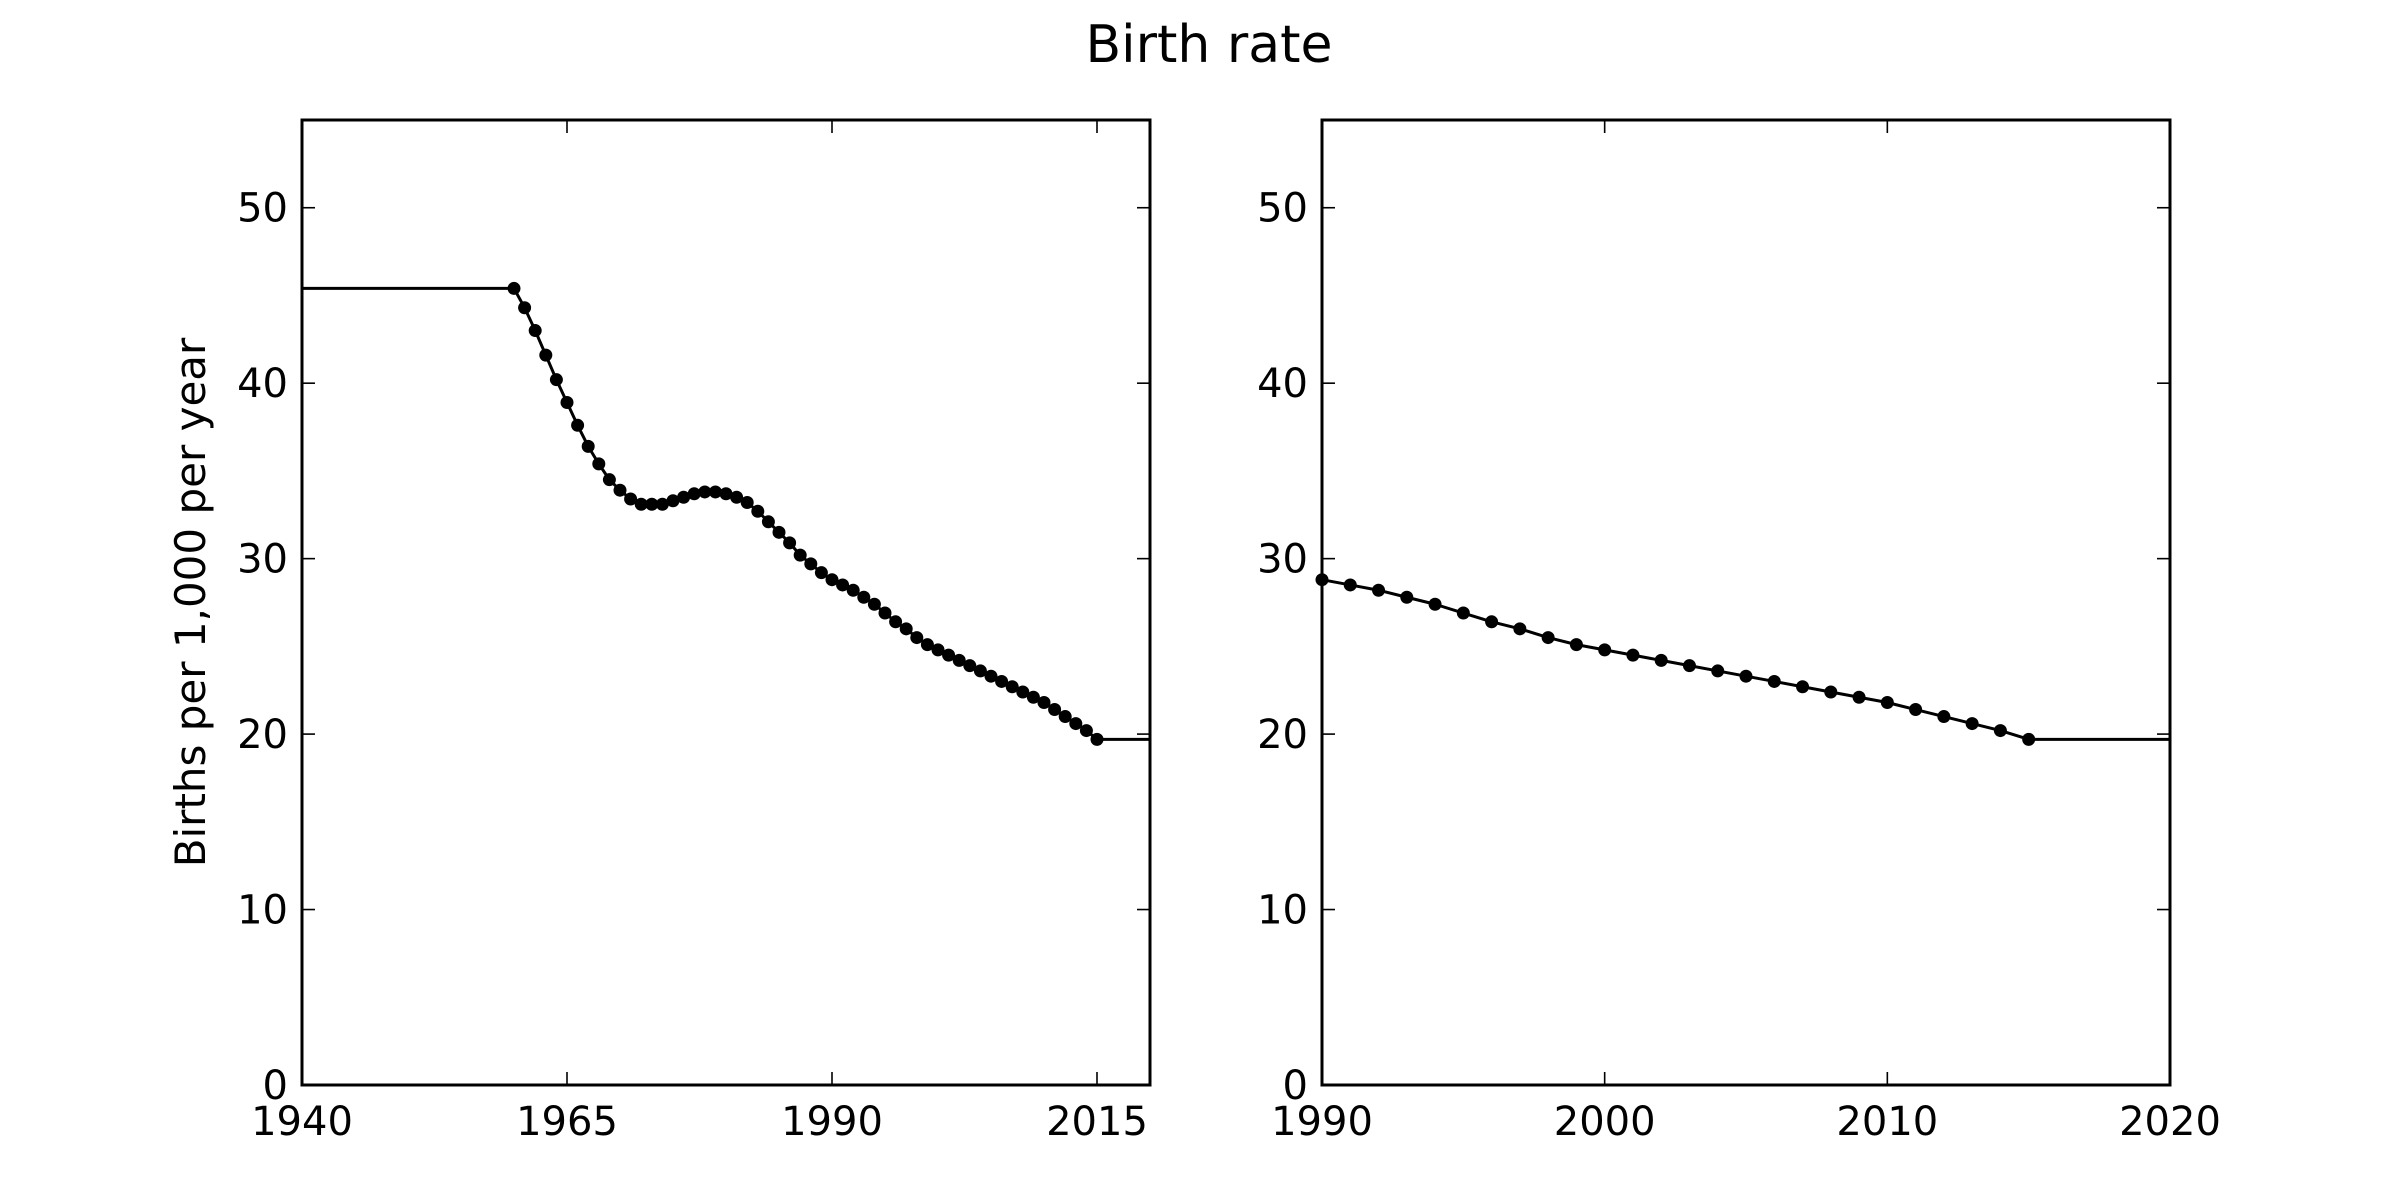 This screenshot has height=1200, width=2400. I want to click on x-tick-label: 1965, so click(567, 1122).